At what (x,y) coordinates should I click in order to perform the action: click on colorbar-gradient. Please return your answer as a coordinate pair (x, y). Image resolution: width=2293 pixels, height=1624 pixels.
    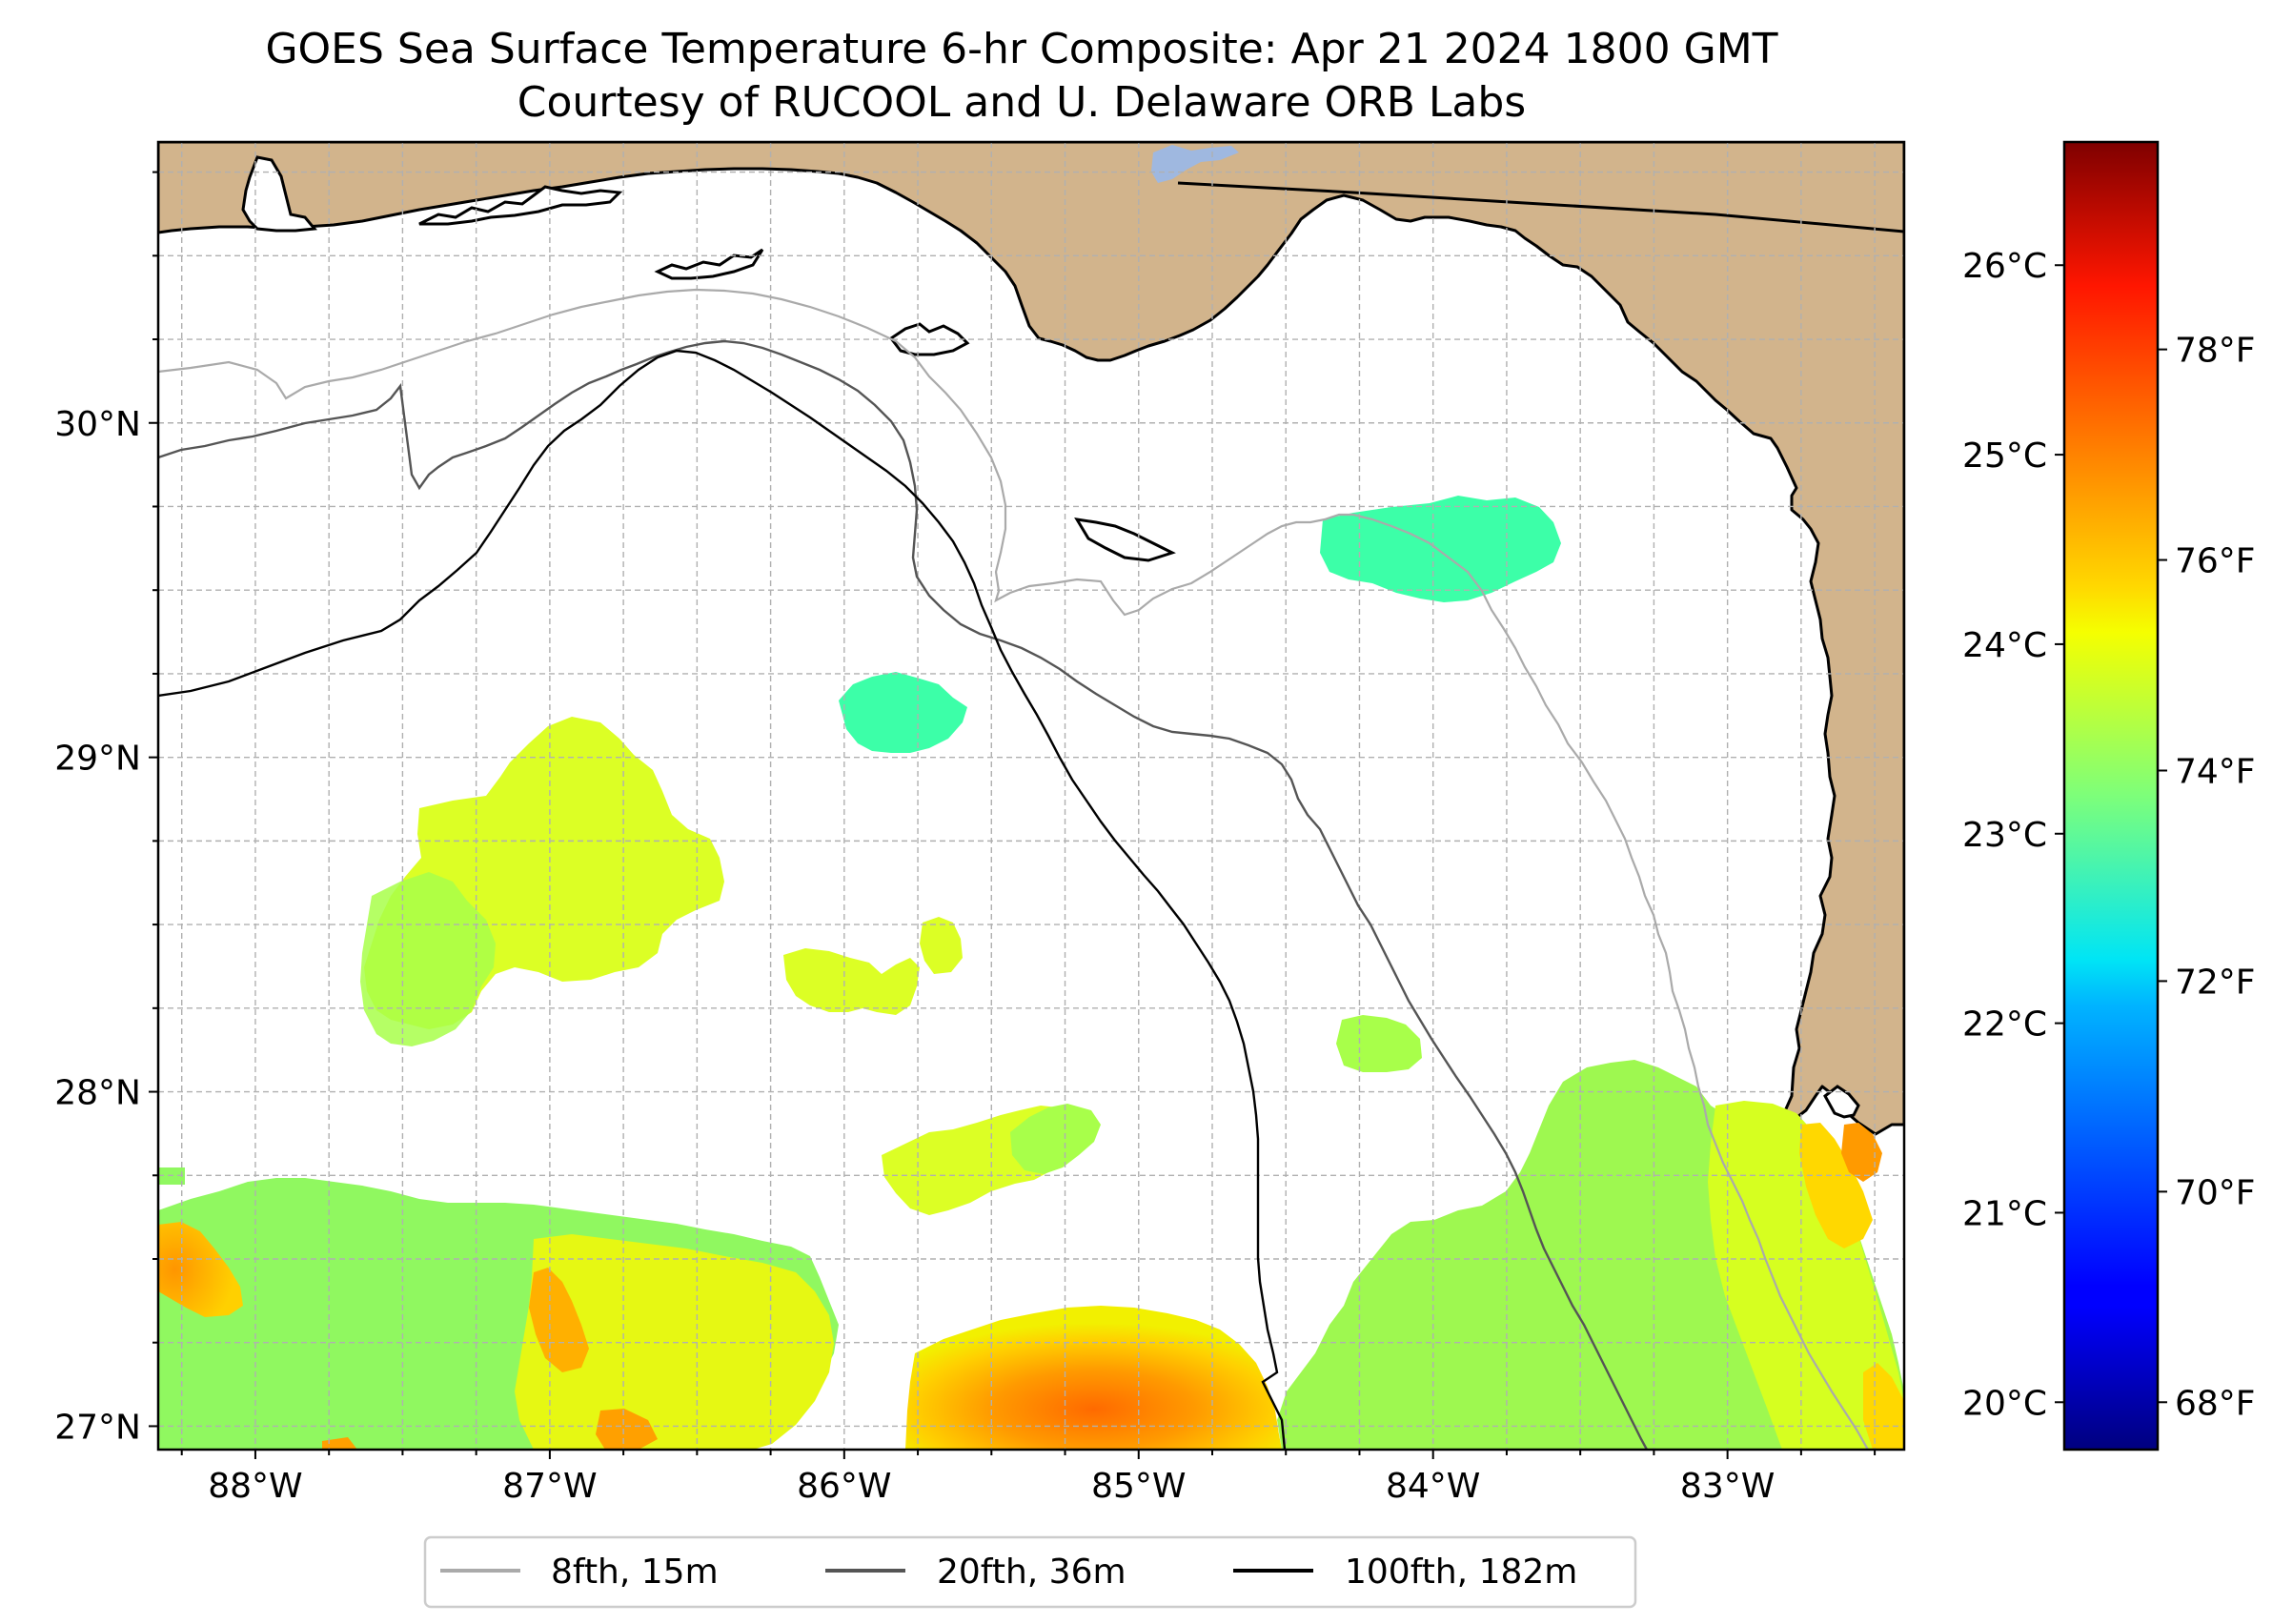
    Looking at the image, I should click on (2111, 796).